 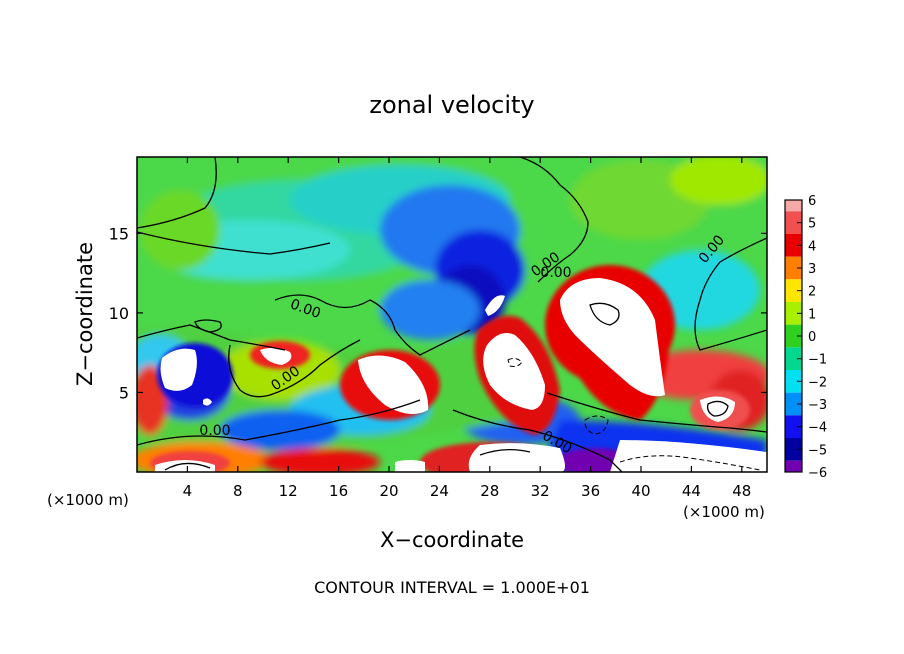 I want to click on colorbar-tick-label: 5, so click(x=812, y=224).